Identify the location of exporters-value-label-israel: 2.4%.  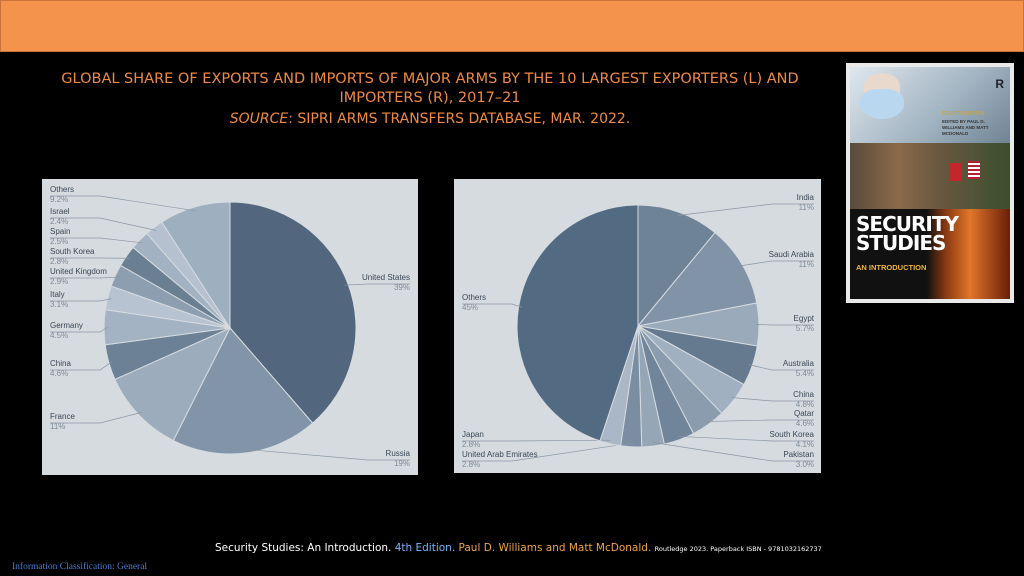
(59, 221).